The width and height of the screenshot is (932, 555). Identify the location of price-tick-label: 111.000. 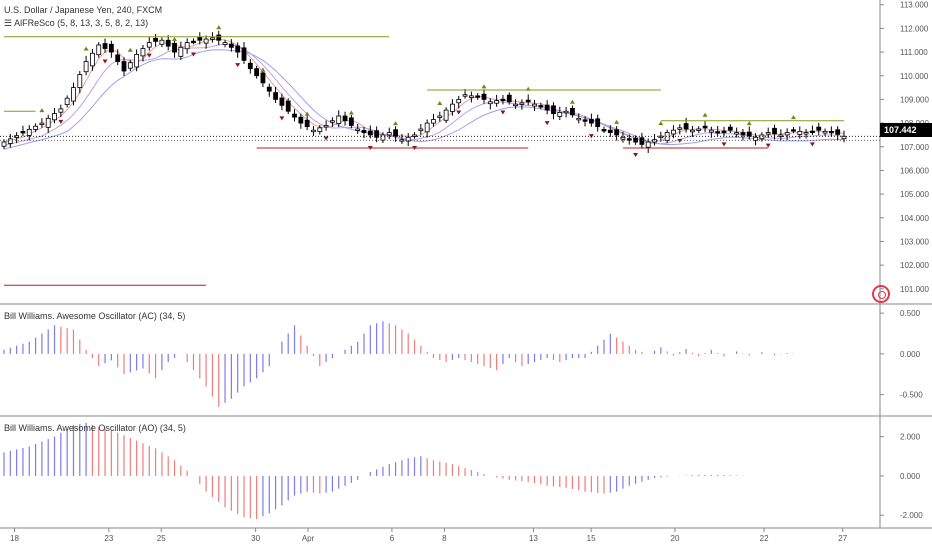
(914, 52).